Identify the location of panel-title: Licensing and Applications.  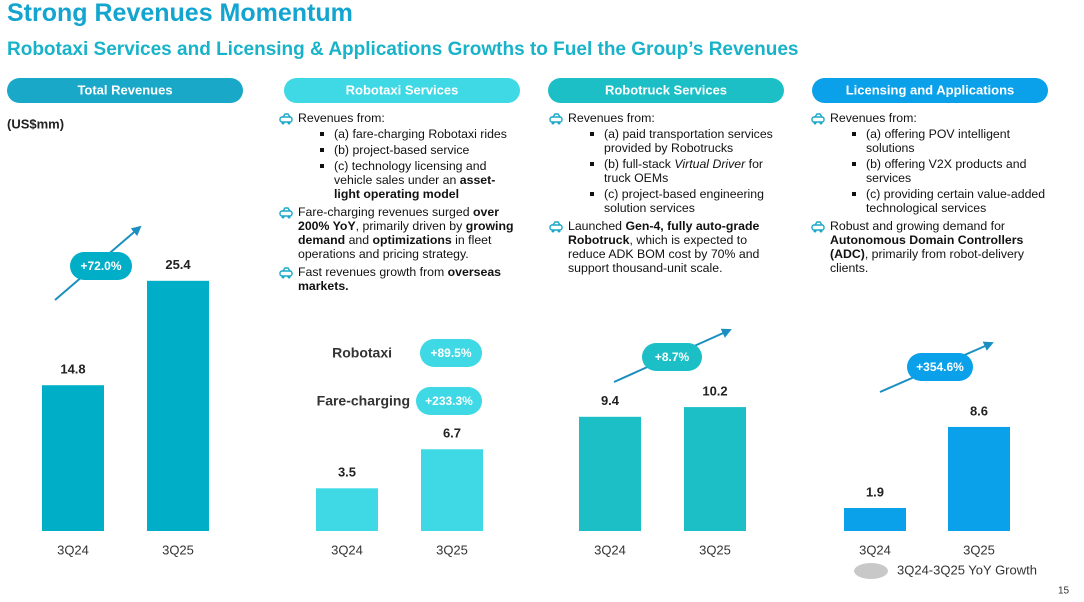
(930, 89).